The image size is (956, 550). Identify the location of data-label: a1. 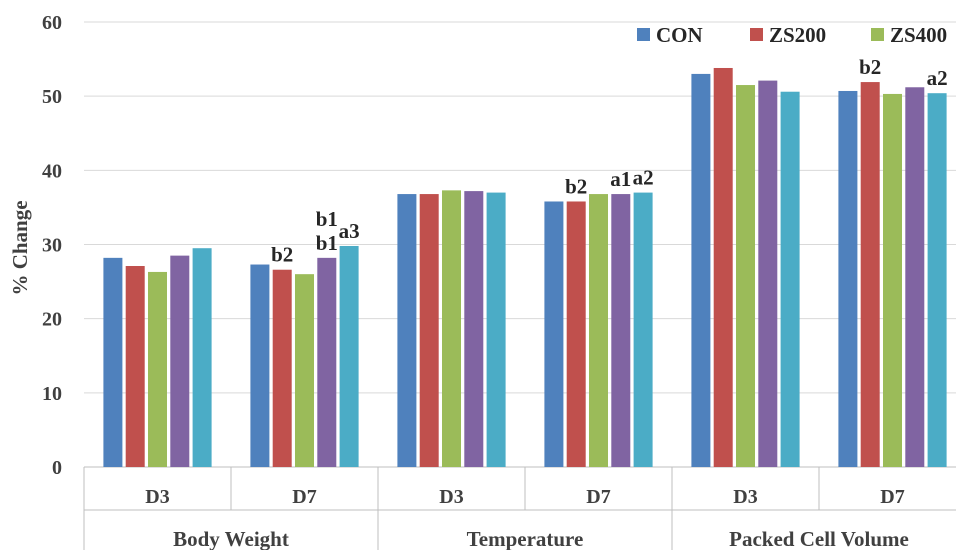
(620, 179).